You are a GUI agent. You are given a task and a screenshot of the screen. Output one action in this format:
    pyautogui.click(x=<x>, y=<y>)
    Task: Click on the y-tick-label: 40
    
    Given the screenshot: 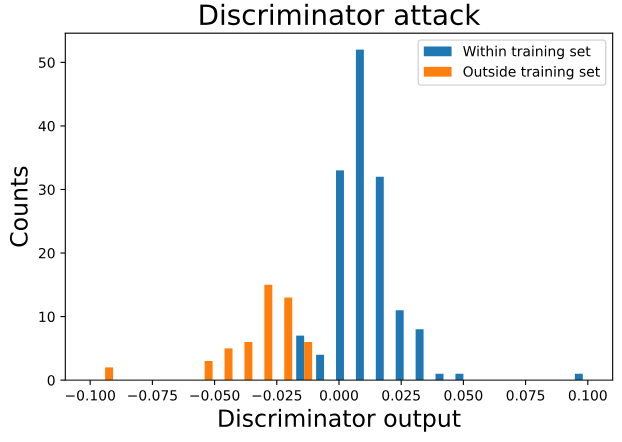 What is the action you would take?
    pyautogui.click(x=46, y=126)
    